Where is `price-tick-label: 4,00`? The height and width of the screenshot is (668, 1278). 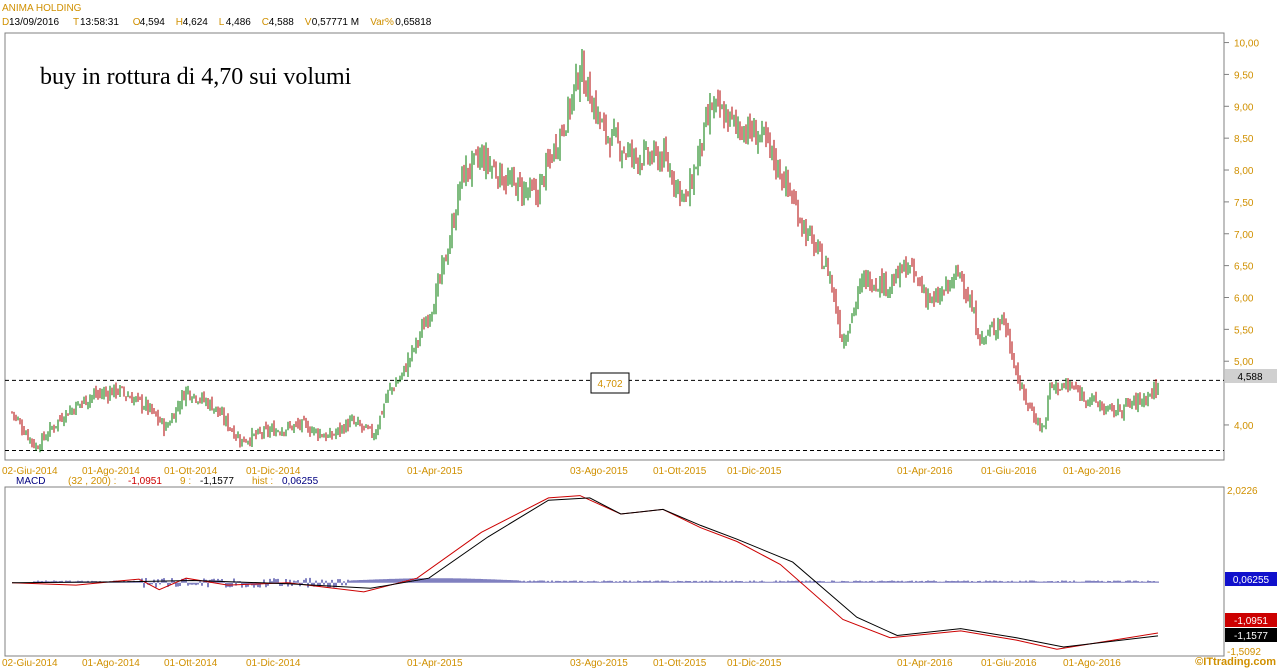
price-tick-label: 4,00 is located at coordinates (1244, 426).